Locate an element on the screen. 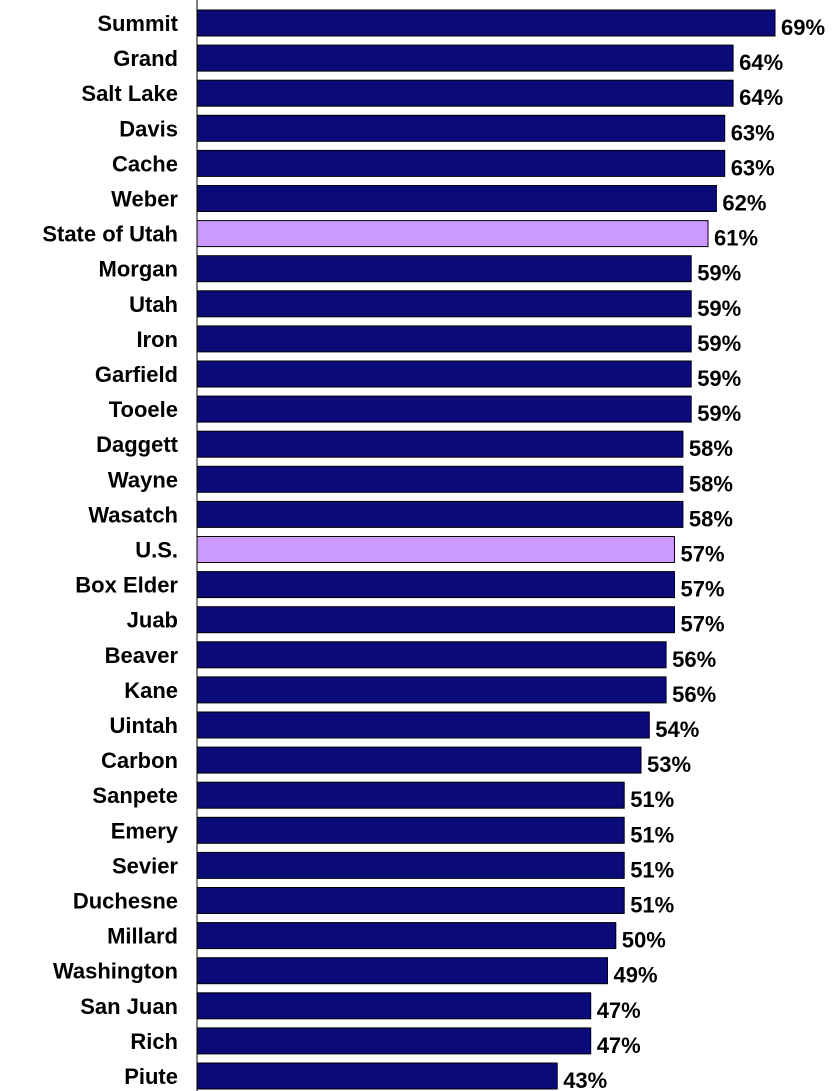 Image resolution: width=838 pixels, height=1091 pixels. value-label-box-elder: 57% is located at coordinates (703, 589).